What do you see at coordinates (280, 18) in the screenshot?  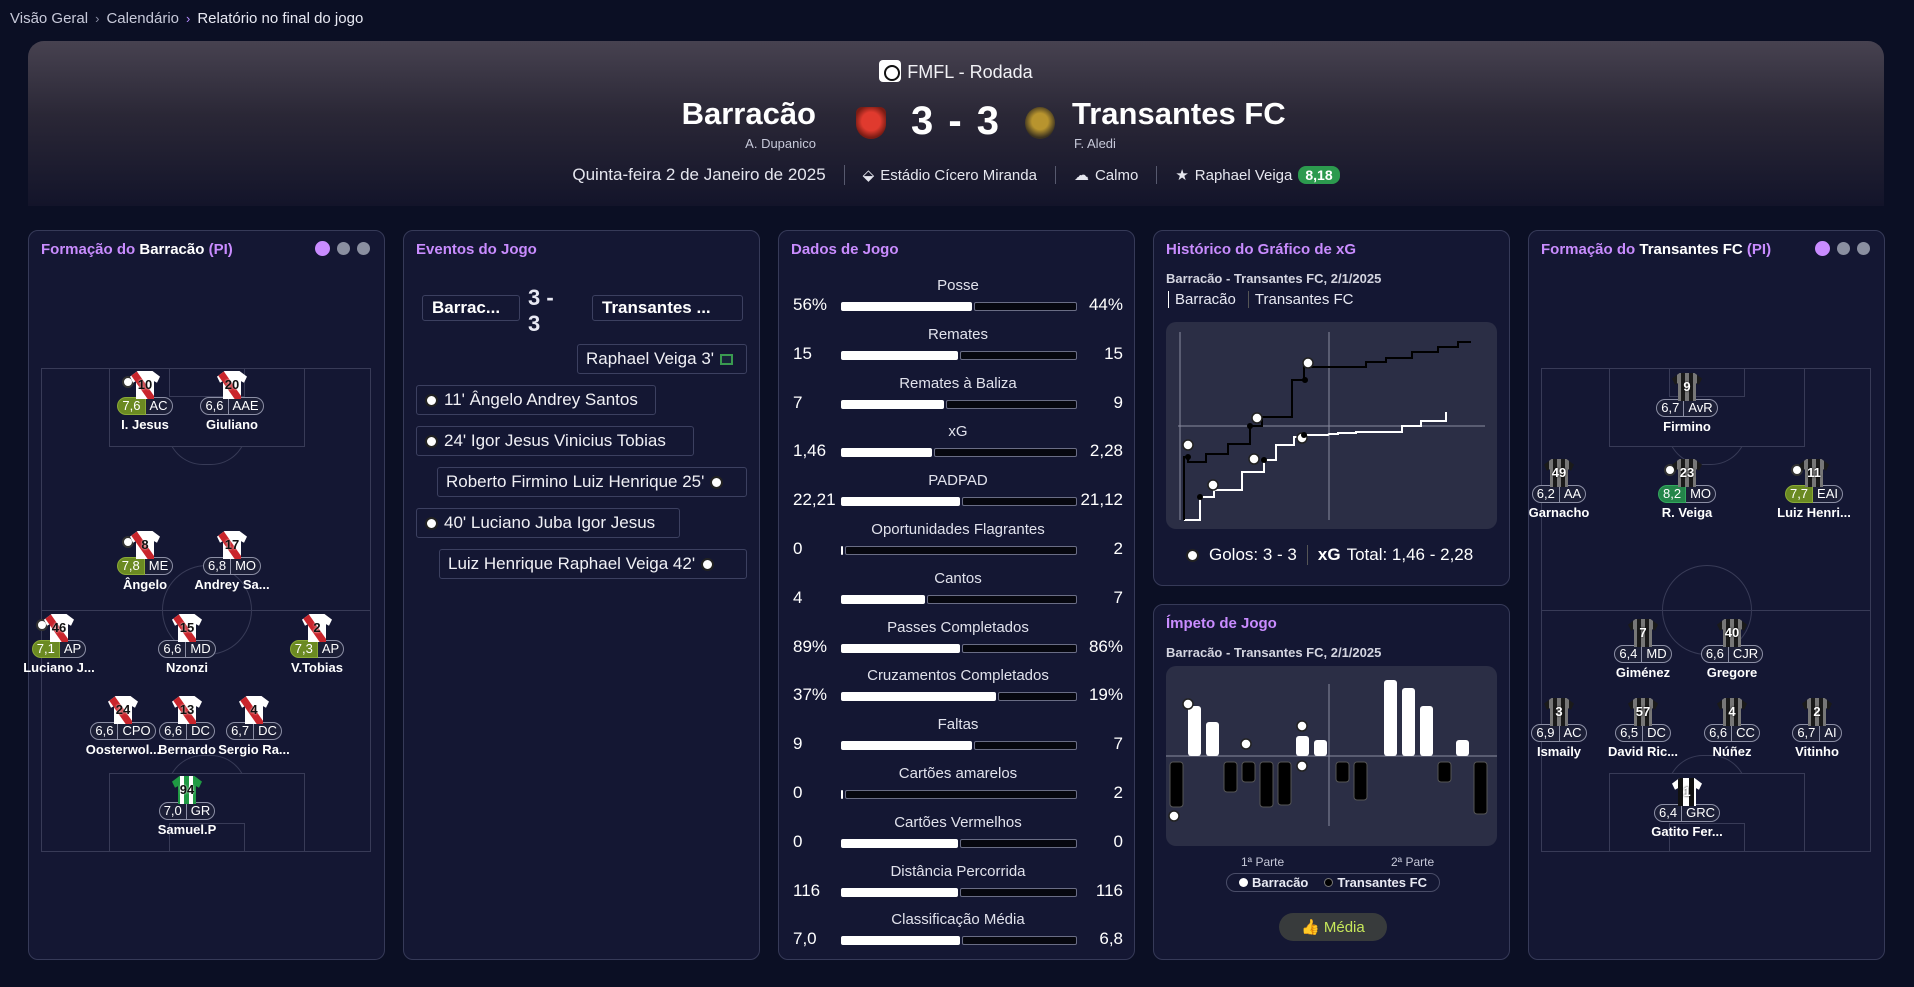 I see `breadcrumb-current: Relatório no final do jogo` at bounding box center [280, 18].